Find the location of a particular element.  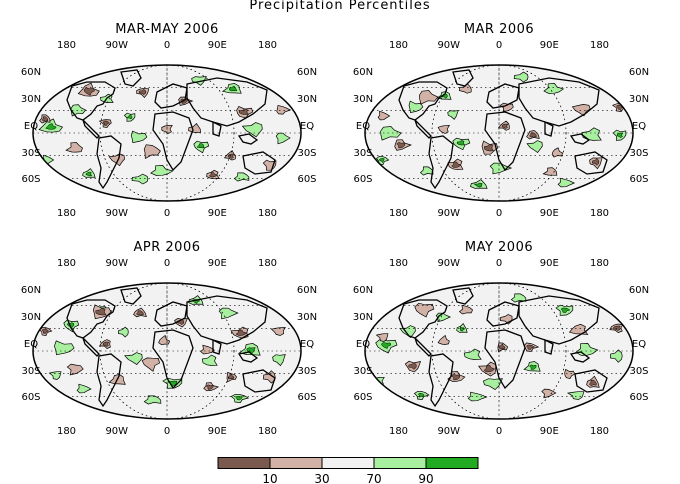

panel-title: MAY 2006 is located at coordinates (499, 247).